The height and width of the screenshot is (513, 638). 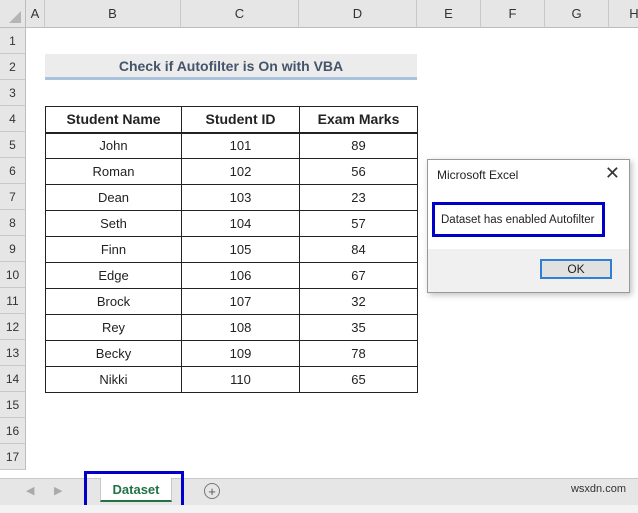 What do you see at coordinates (240, 223) in the screenshot?
I see `cell-student-id: 104` at bounding box center [240, 223].